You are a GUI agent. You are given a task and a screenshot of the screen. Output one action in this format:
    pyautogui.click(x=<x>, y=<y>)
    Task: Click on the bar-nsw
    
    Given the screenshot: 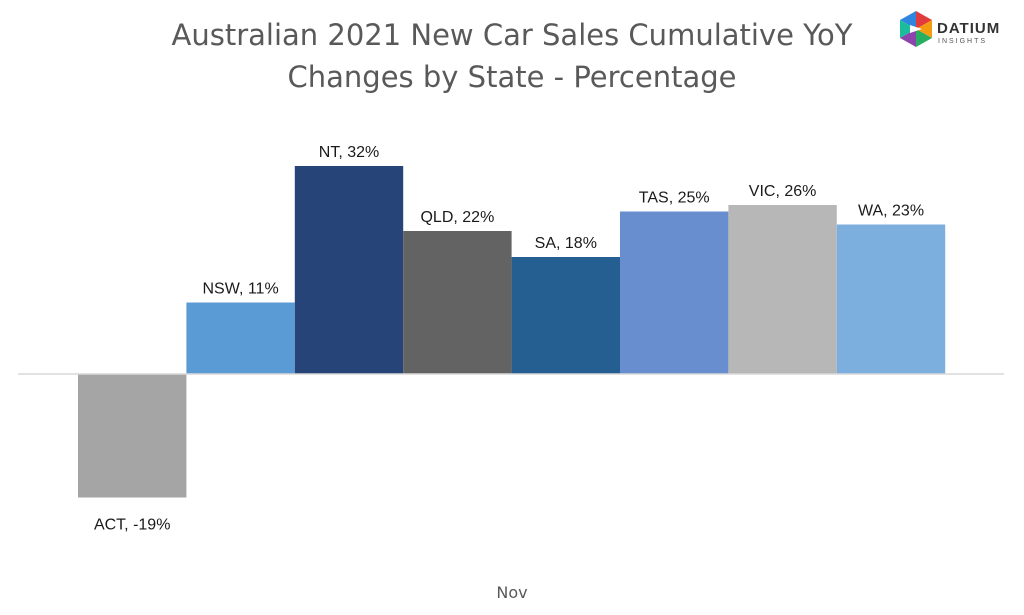 What is the action you would take?
    pyautogui.click(x=240, y=338)
    